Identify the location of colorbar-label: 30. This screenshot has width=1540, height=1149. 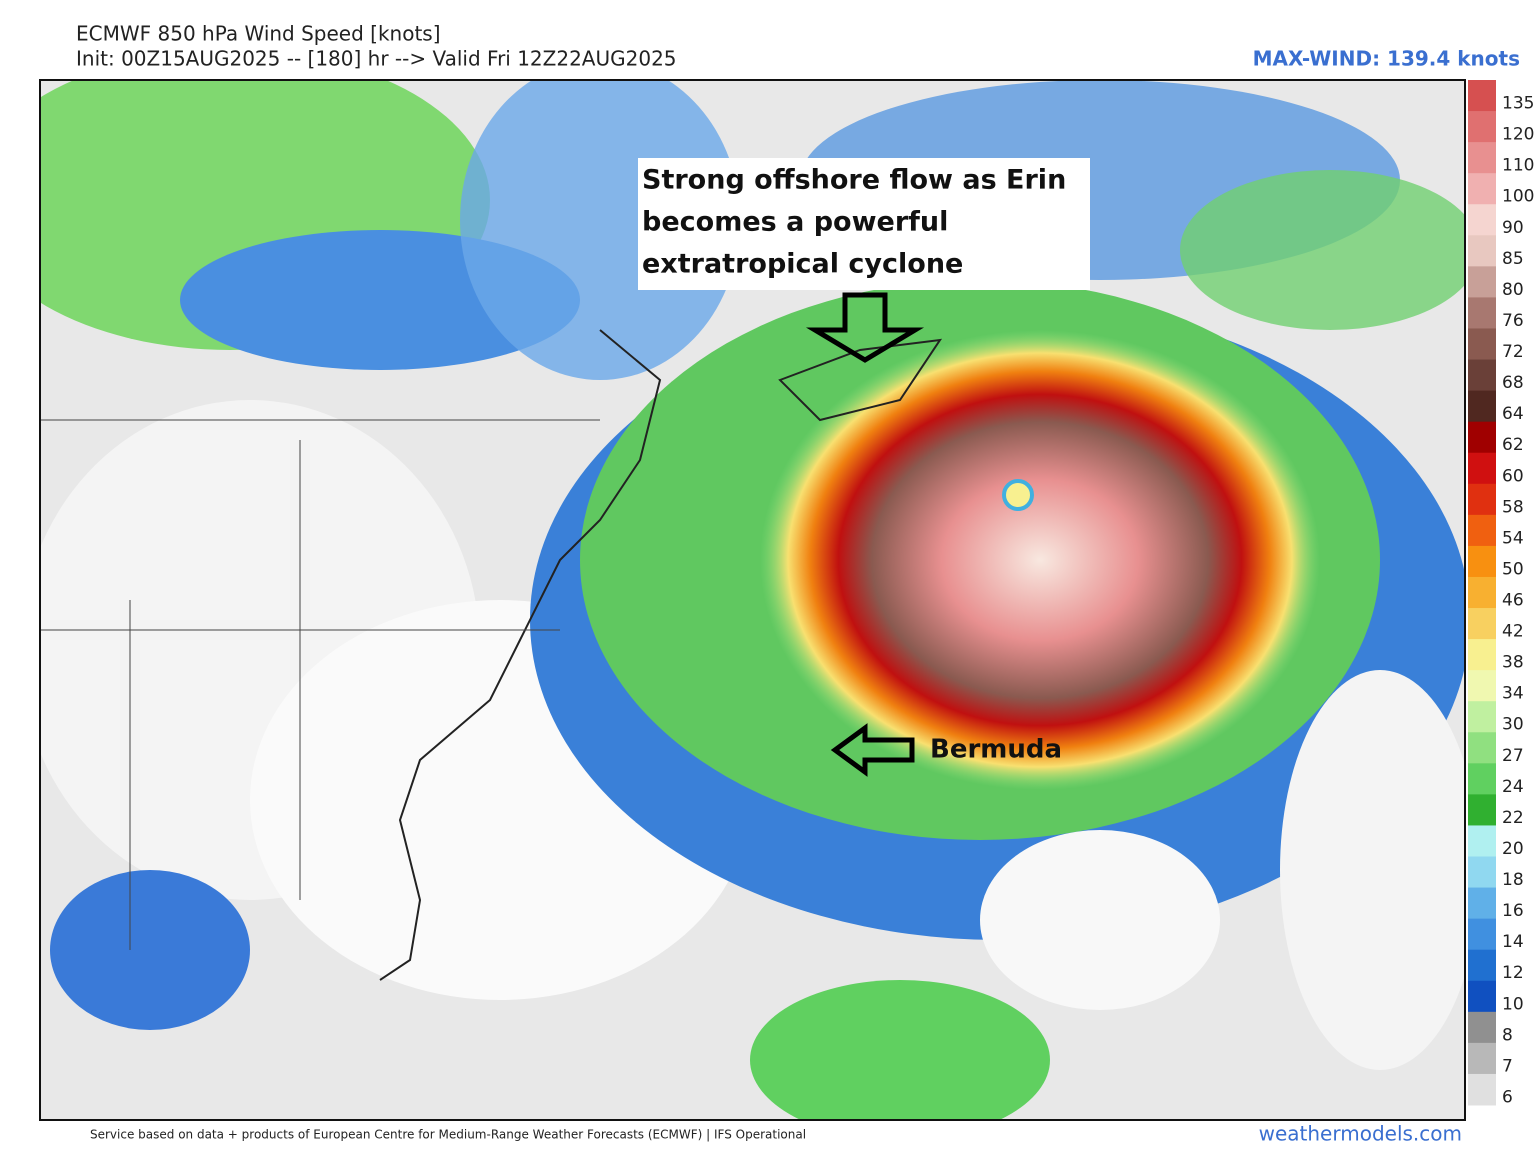
(1513, 725).